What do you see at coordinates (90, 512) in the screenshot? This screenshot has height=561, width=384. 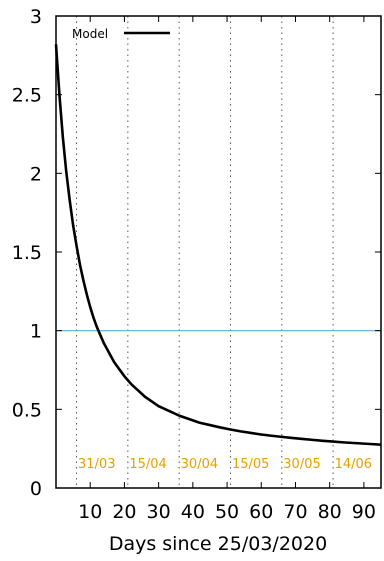 I see `x-tick-label: 10` at bounding box center [90, 512].